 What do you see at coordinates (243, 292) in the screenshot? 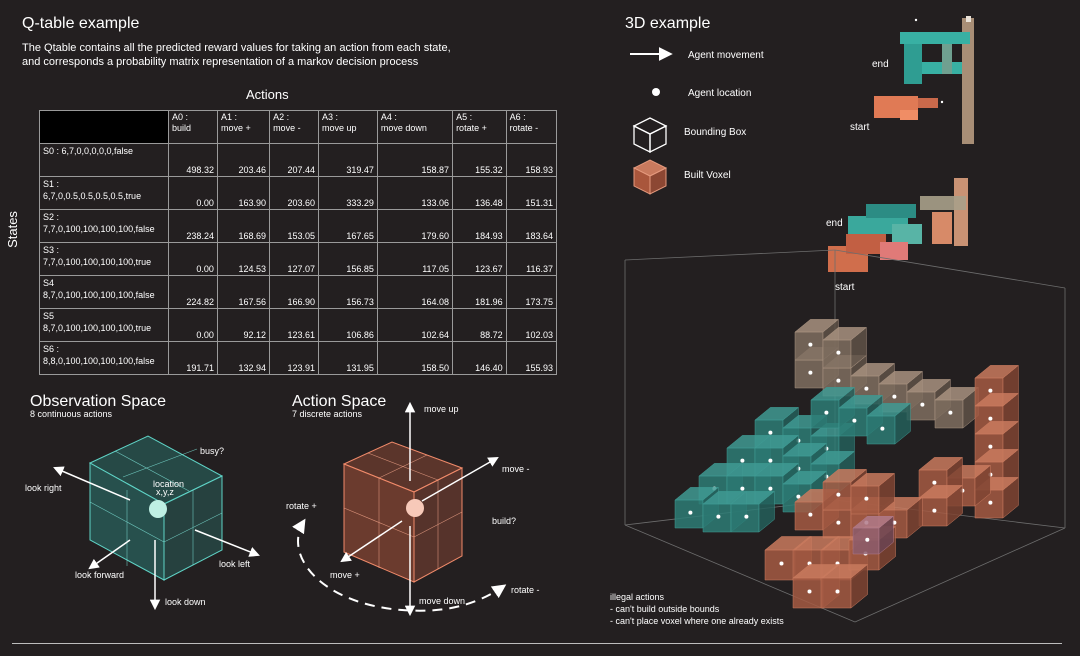
I see `qtable-value-cell: 167.56` at bounding box center [243, 292].